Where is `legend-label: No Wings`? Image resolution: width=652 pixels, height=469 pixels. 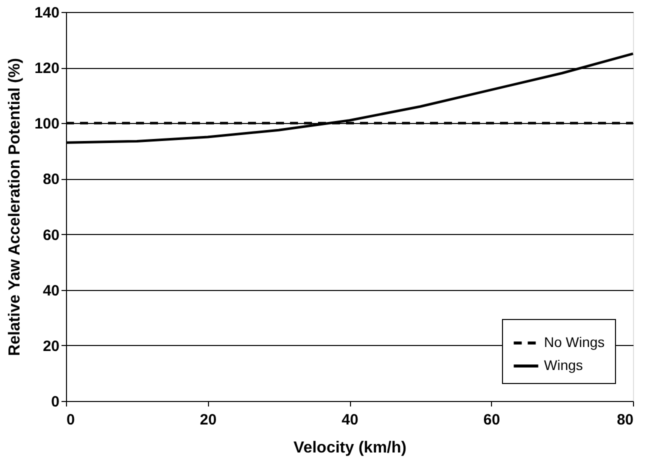 legend-label: No Wings is located at coordinates (574, 342).